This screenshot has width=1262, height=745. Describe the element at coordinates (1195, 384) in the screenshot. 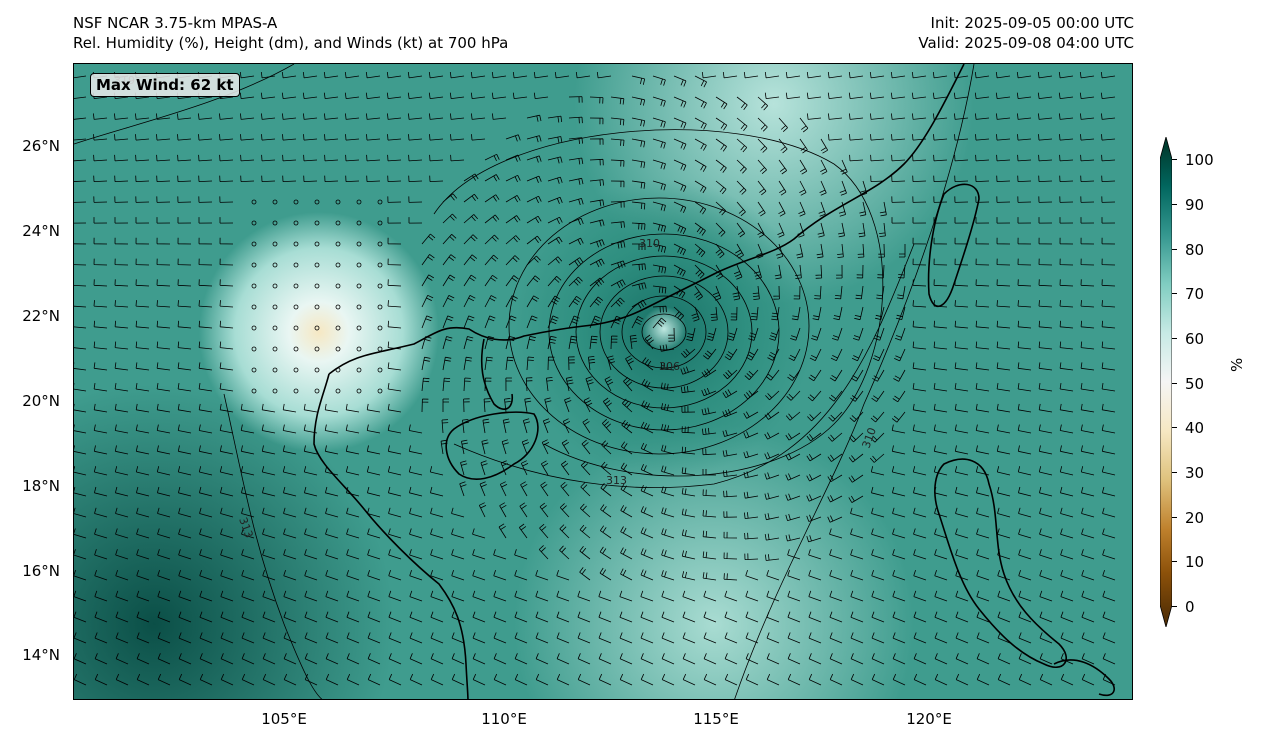

I see `colorbar-tick-50: 50` at that location.